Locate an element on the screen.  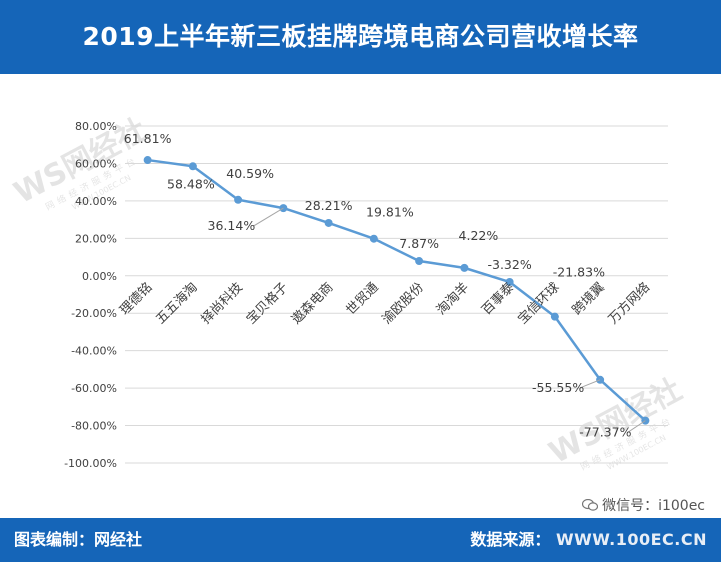
x-tick-label: 淘淘羊 is located at coordinates (452, 298).